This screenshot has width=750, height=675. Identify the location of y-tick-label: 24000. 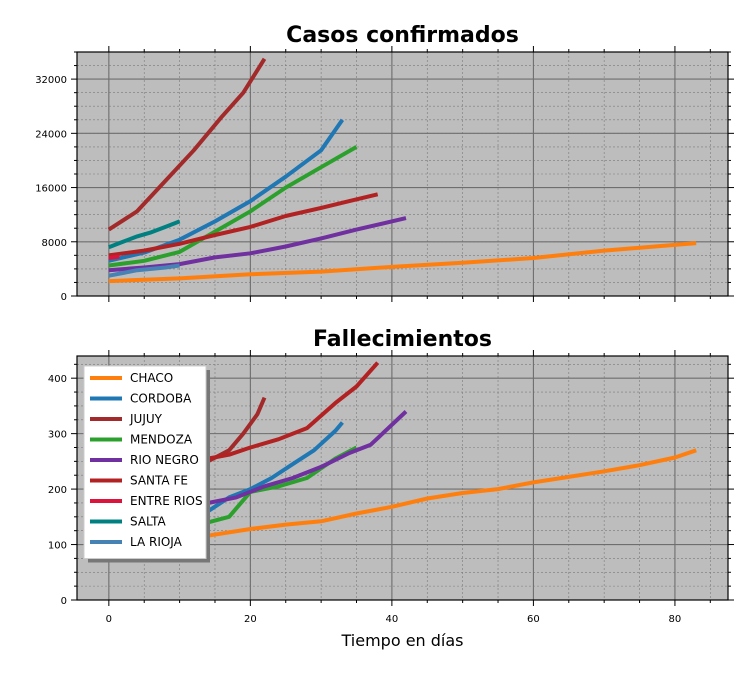
(51, 134).